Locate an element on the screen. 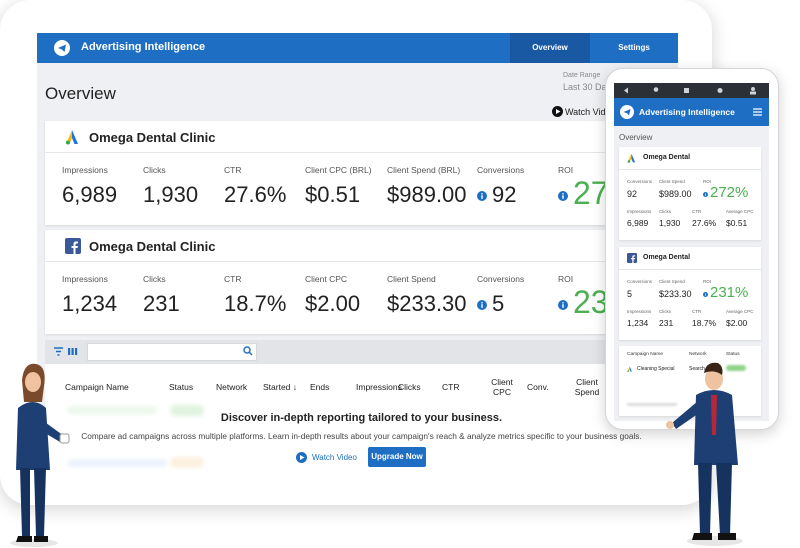 This screenshot has height=548, width=800. column-header: Impressions is located at coordinates (379, 387).